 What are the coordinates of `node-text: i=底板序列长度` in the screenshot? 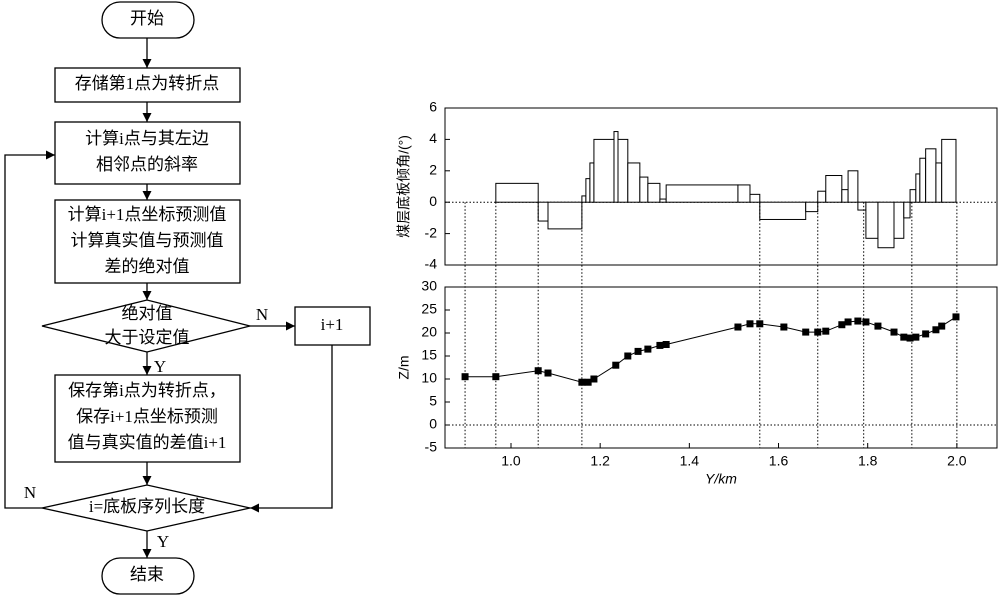 It's located at (147, 506).